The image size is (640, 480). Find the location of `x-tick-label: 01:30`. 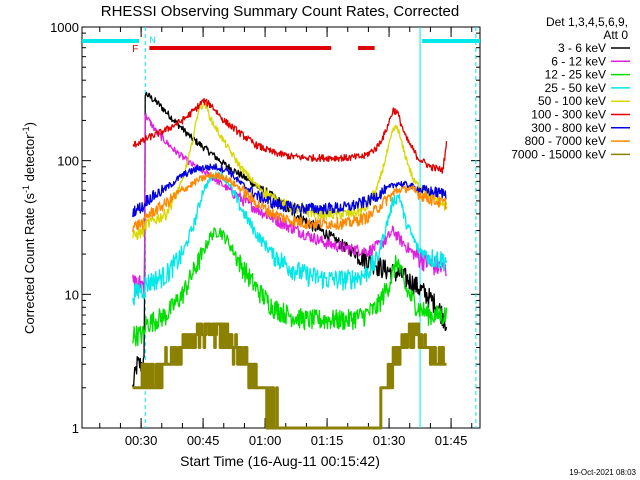

x-tick-label: 01:30 is located at coordinates (389, 440).